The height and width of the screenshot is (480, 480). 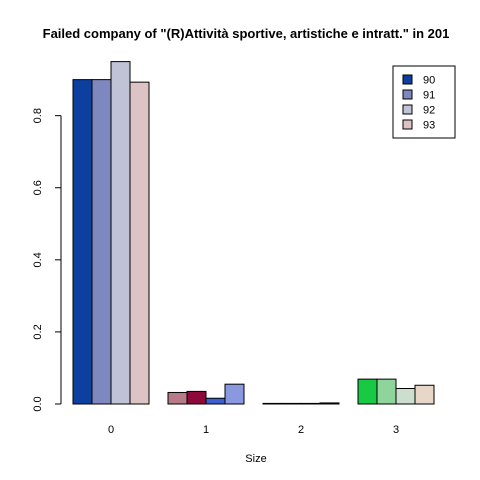 What do you see at coordinates (396, 430) in the screenshot?
I see `x-tick-label-3: 3` at bounding box center [396, 430].